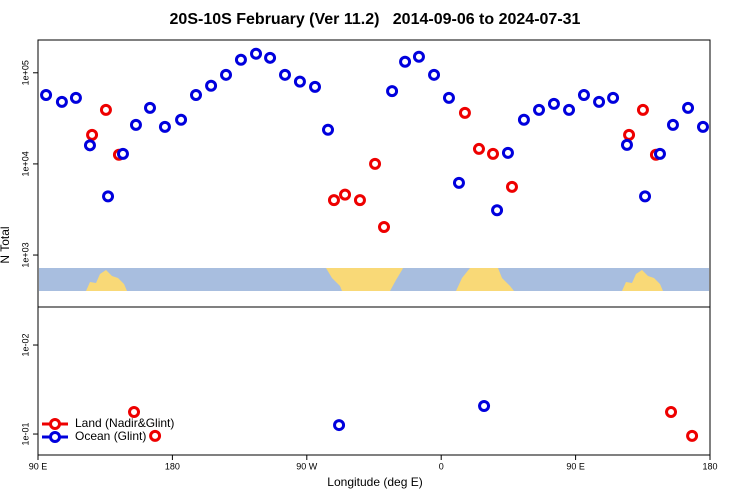 The image size is (750, 500). Describe the element at coordinates (110, 436) in the screenshot. I see `legend-label: Ocean (Glint)` at that location.